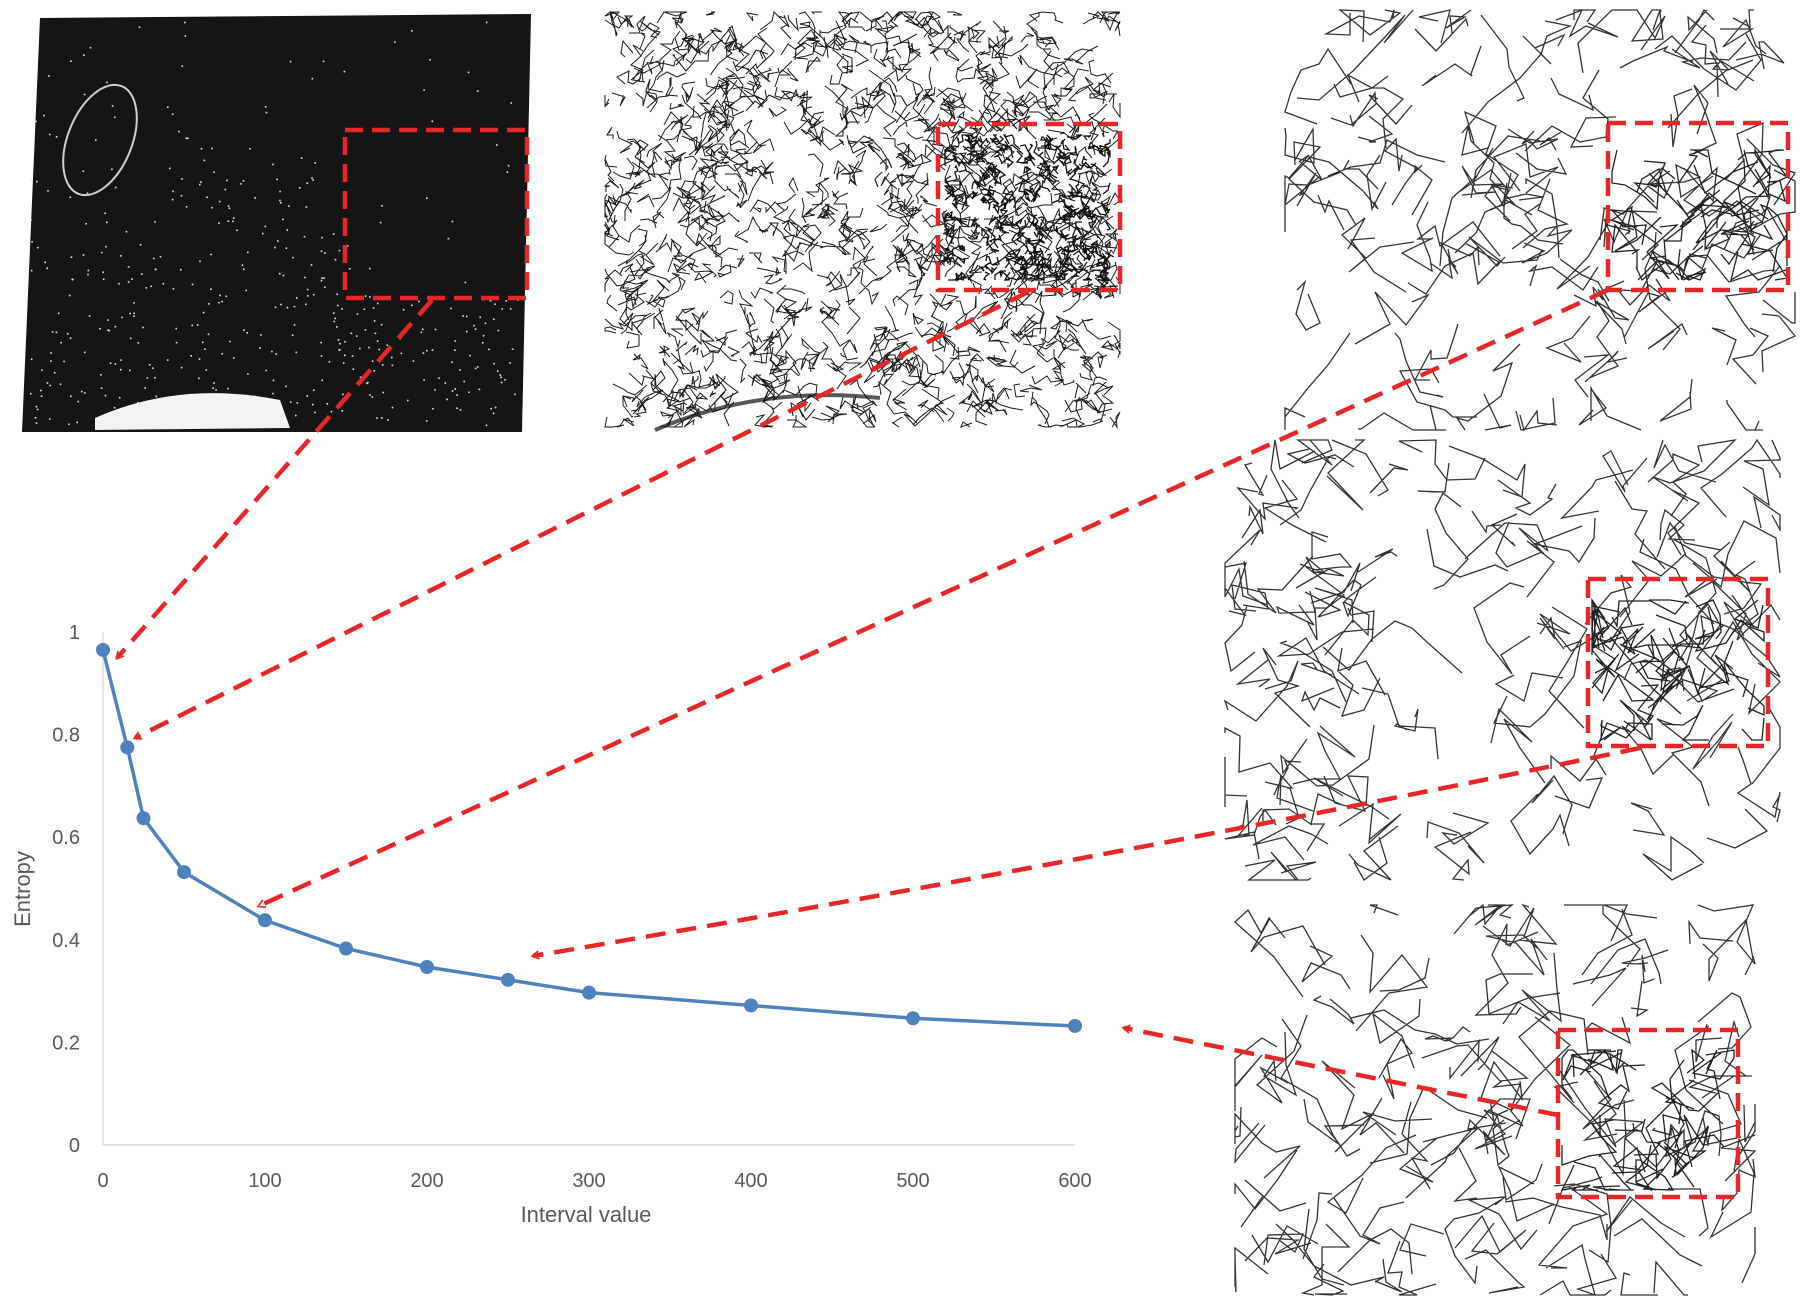 This screenshot has height=1307, width=1803. Describe the element at coordinates (586, 1214) in the screenshot. I see `x-axis-label: Interval value` at that location.